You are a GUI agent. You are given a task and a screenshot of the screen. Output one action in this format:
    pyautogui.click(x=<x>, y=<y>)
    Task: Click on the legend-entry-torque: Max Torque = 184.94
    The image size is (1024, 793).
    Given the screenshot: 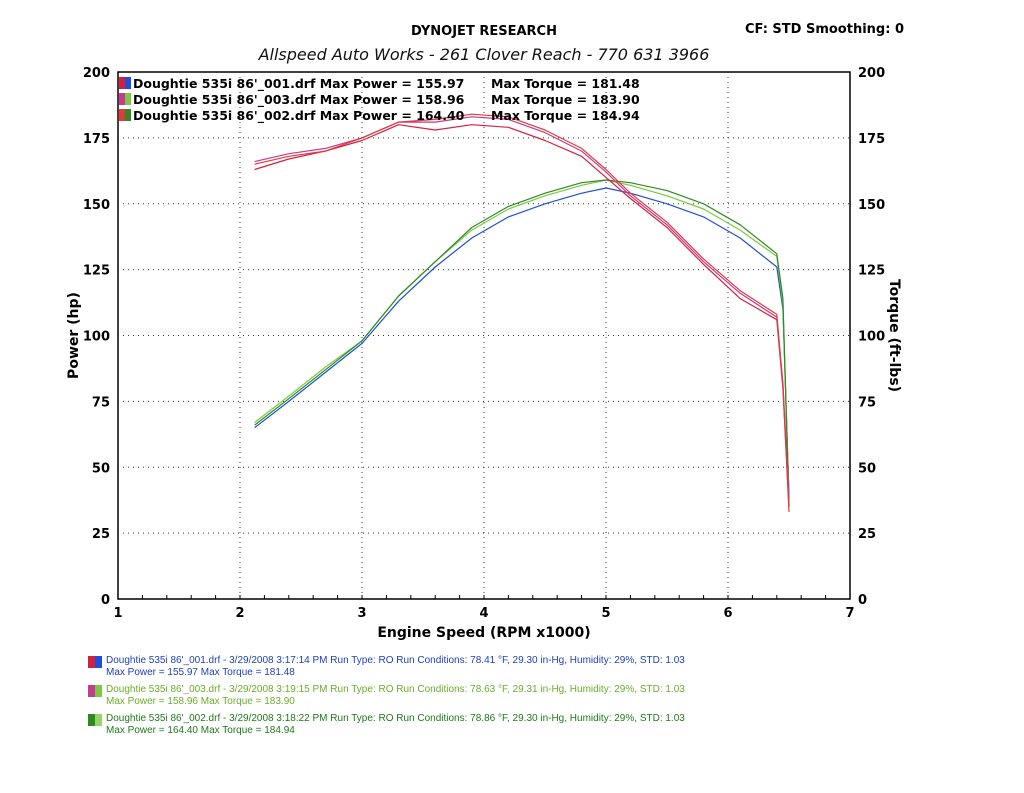 What is the action you would take?
    pyautogui.click(x=565, y=115)
    